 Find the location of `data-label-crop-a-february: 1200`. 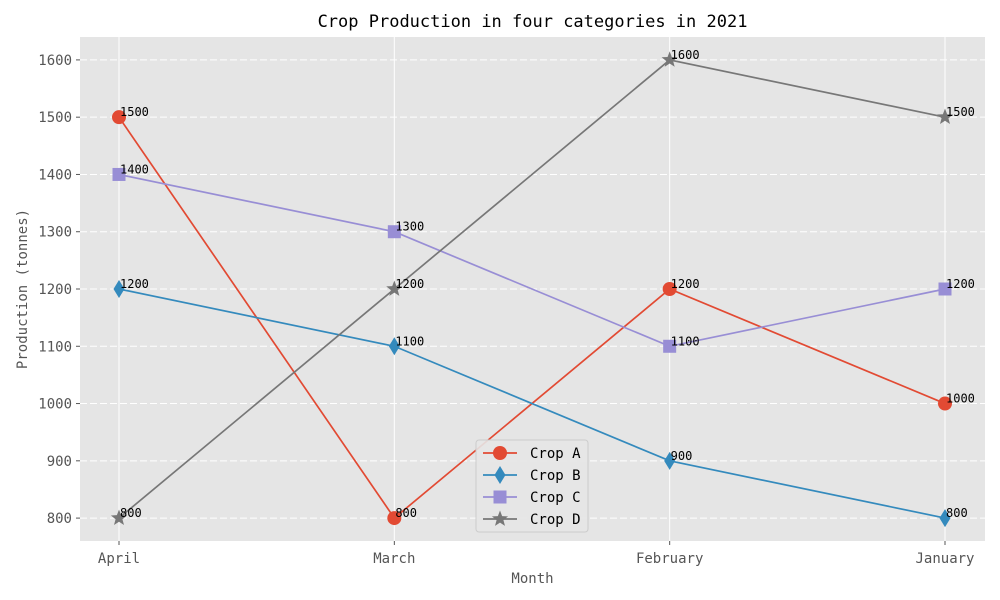

data-label-crop-a-february: 1200 is located at coordinates (685, 284).